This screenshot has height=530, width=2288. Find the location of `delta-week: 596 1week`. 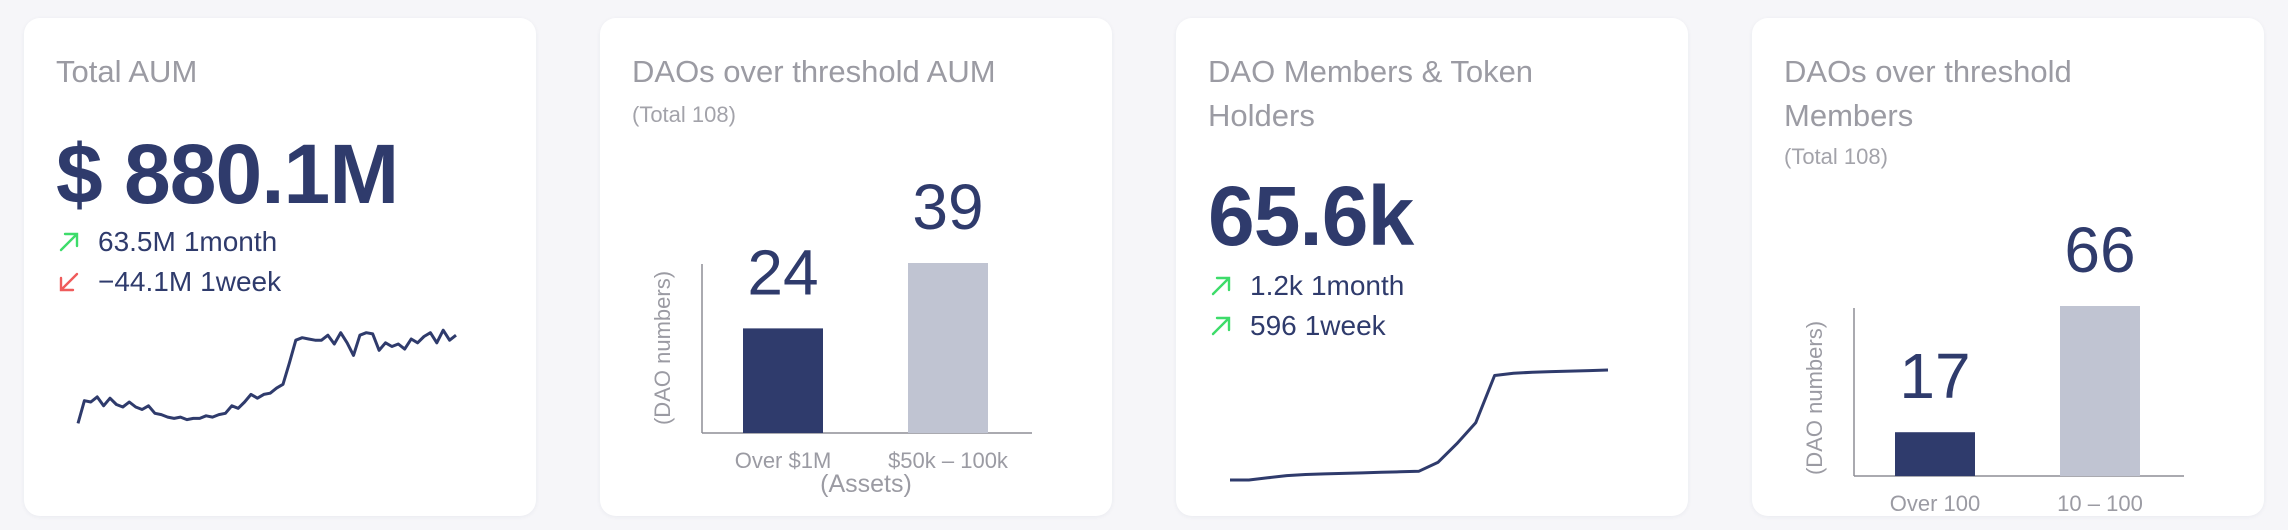

delta-week: 596 1week is located at coordinates (1297, 326).